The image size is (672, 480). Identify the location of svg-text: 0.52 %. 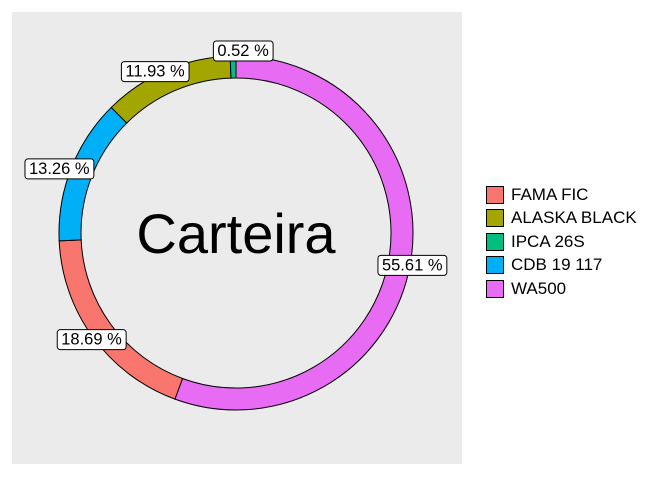
(243, 51).